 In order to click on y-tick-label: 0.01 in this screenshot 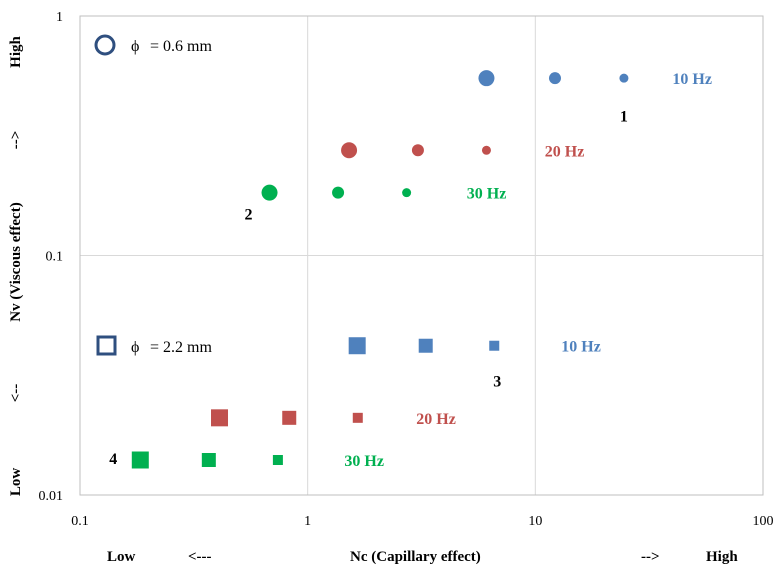, I will do `click(51, 496)`.